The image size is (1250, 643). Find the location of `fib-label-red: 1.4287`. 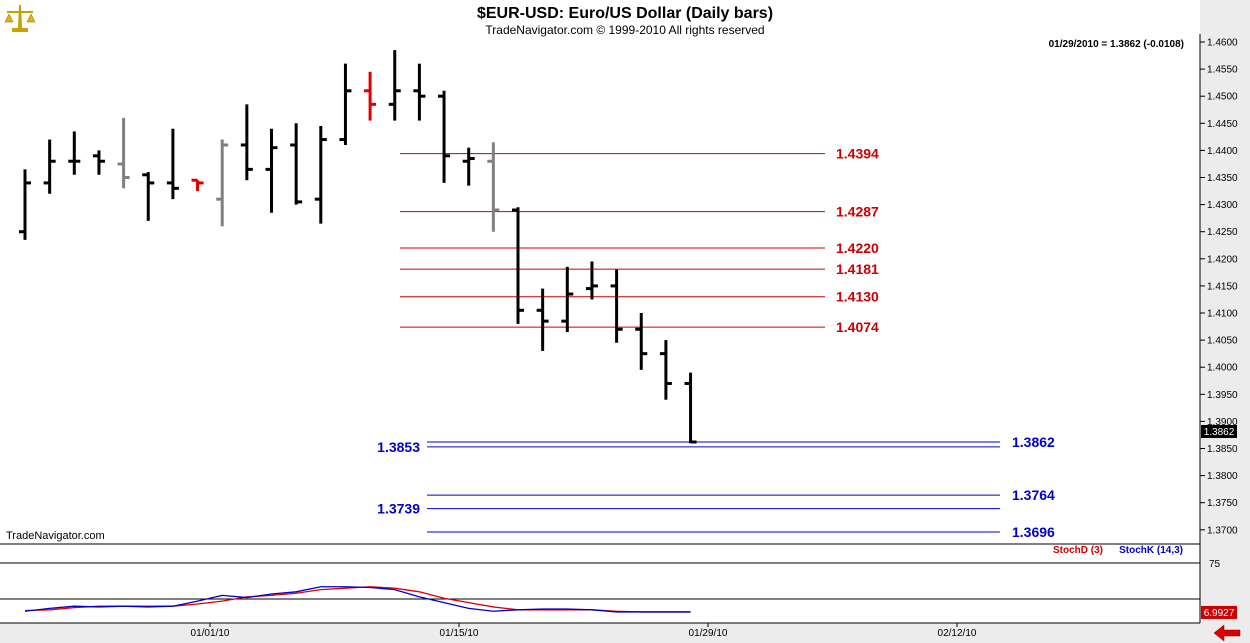

fib-label-red: 1.4287 is located at coordinates (857, 212).